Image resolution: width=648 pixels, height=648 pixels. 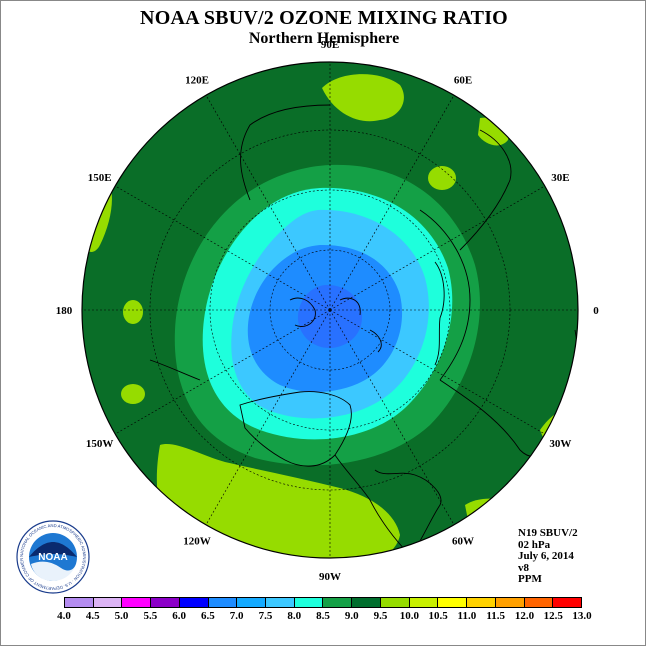 I want to click on legend-tick-label: 13.0, so click(x=582, y=616).